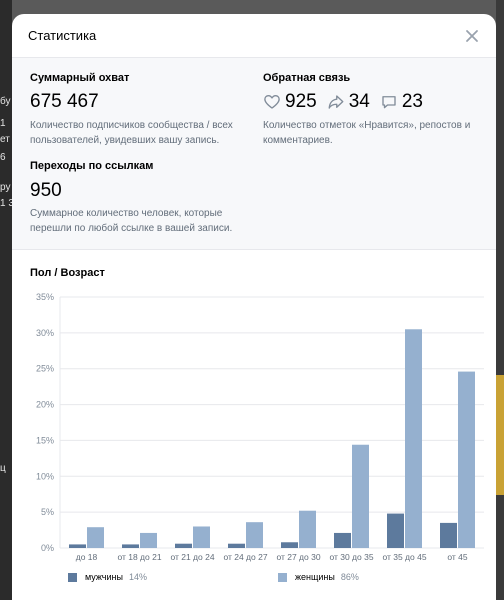 This screenshot has width=504, height=600. I want to click on x-tick-label: от 30 до 35, so click(351, 557).